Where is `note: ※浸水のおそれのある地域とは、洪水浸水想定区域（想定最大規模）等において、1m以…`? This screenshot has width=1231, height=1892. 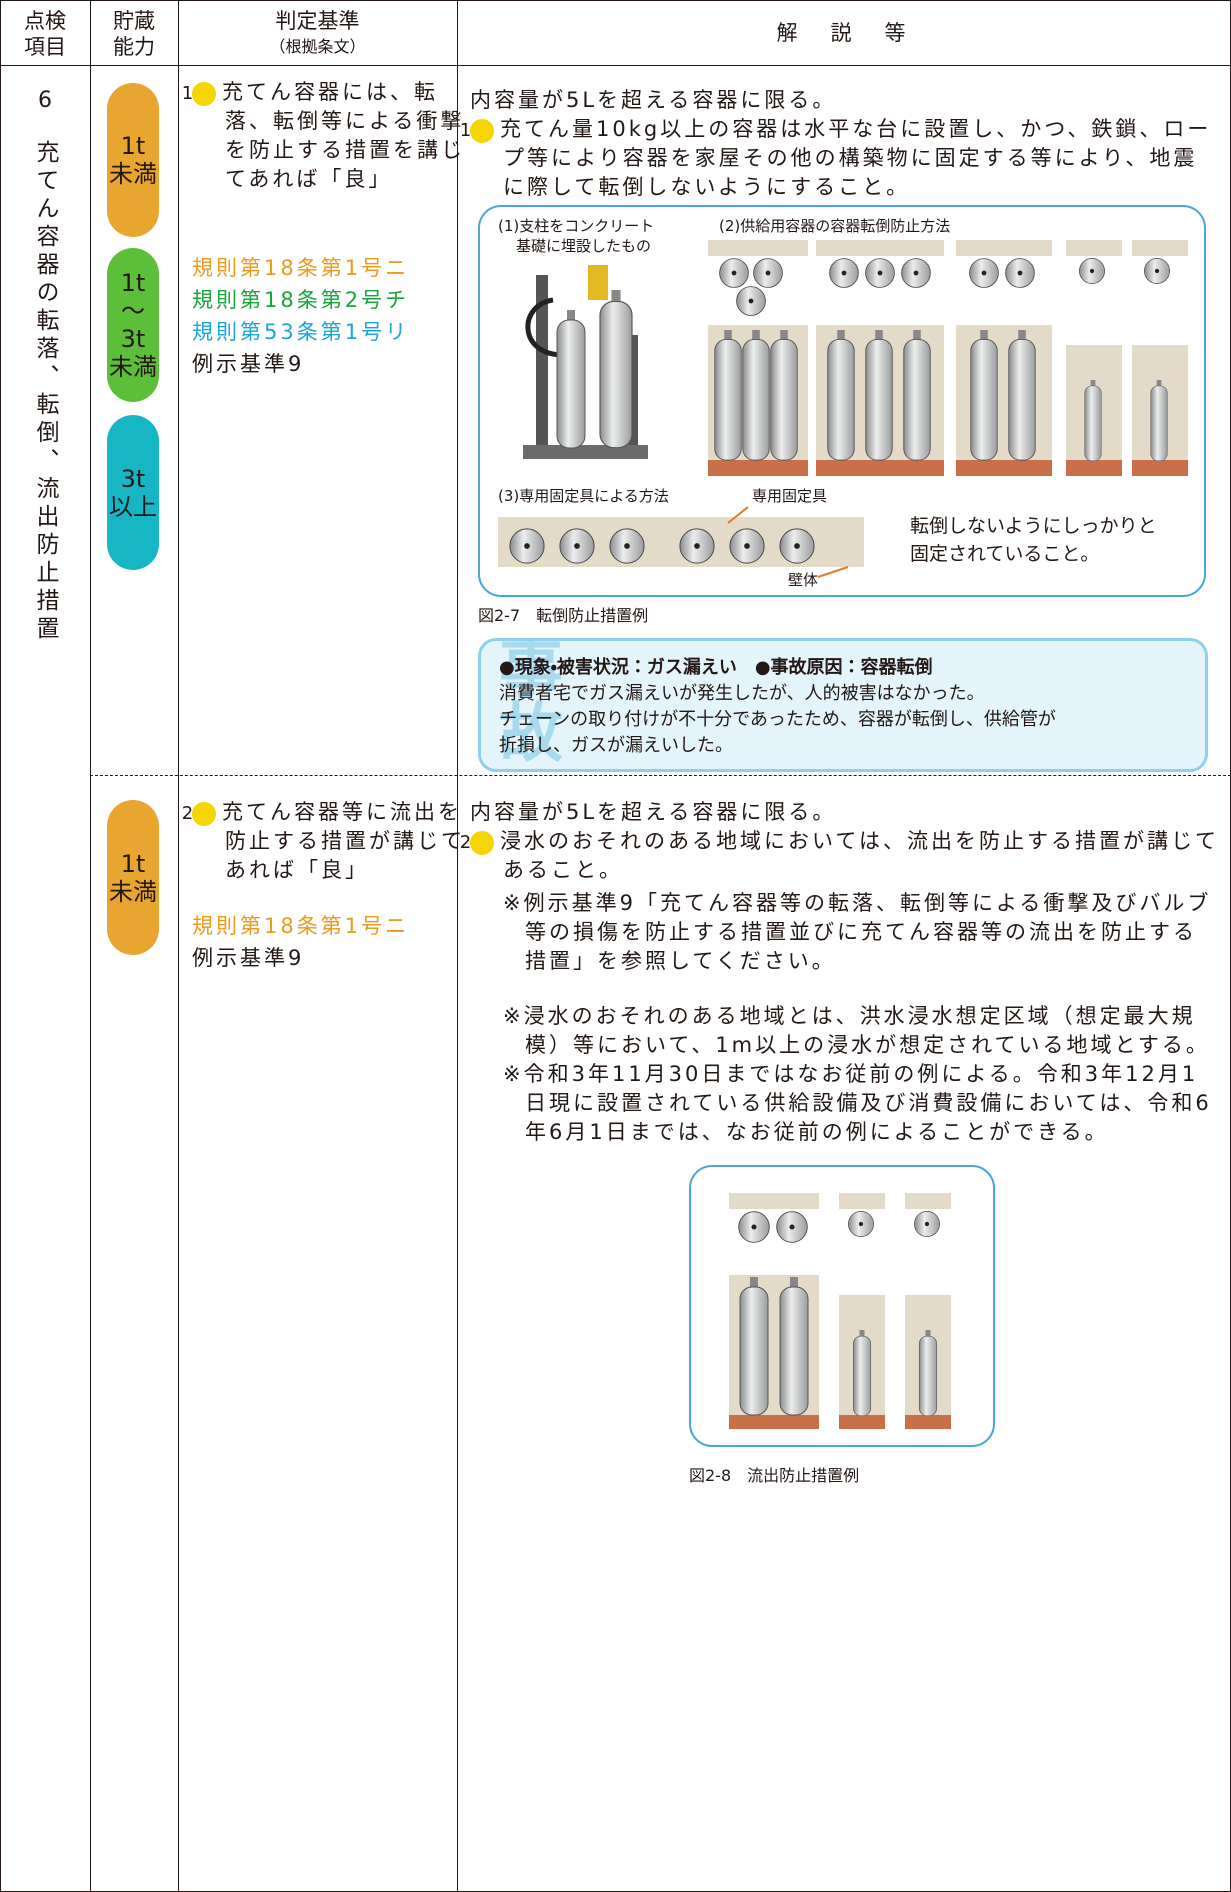 note: ※浸水のおそれのある地域とは、洪水浸水想定区域（想定最大規模）等において、1m以… is located at coordinates (856, 1030).